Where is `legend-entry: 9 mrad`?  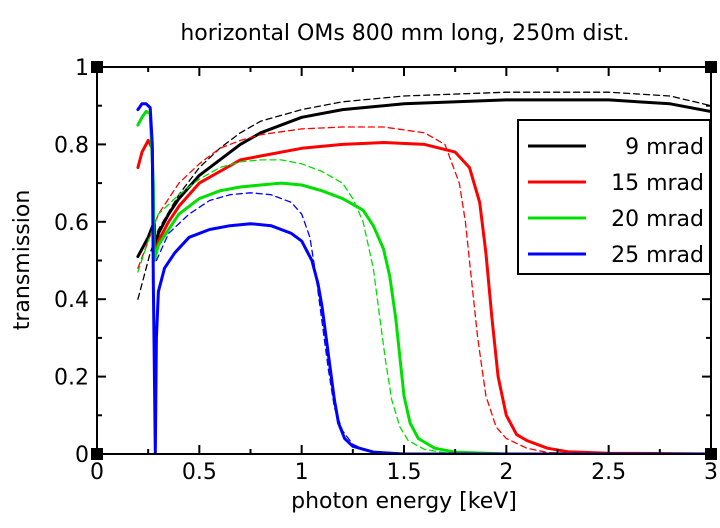
legend-entry: 9 mrad is located at coordinates (664, 147).